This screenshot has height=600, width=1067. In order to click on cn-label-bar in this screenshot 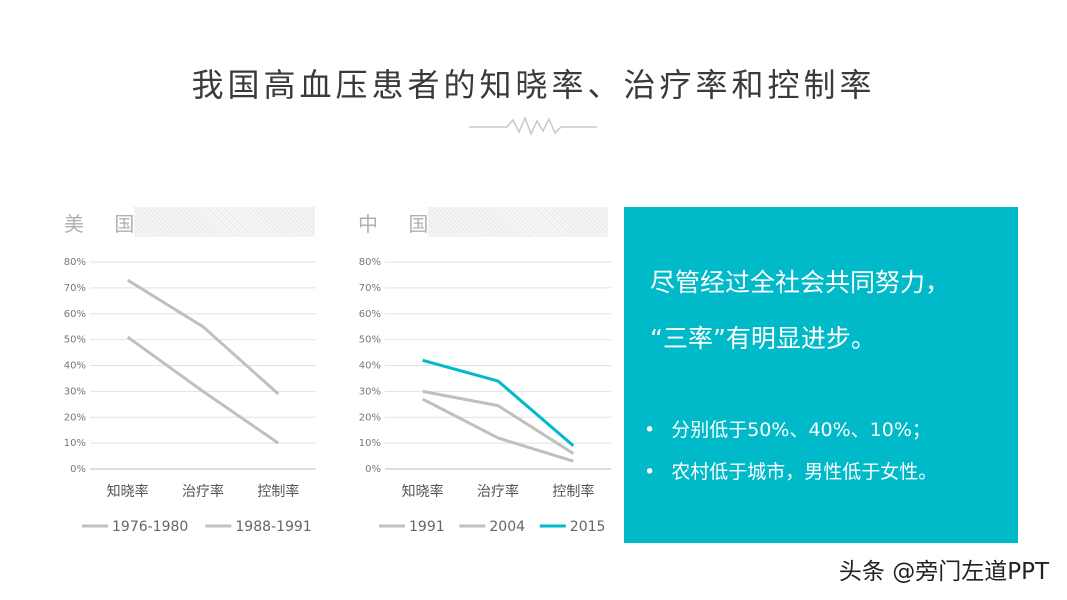, I will do `click(518, 222)`.